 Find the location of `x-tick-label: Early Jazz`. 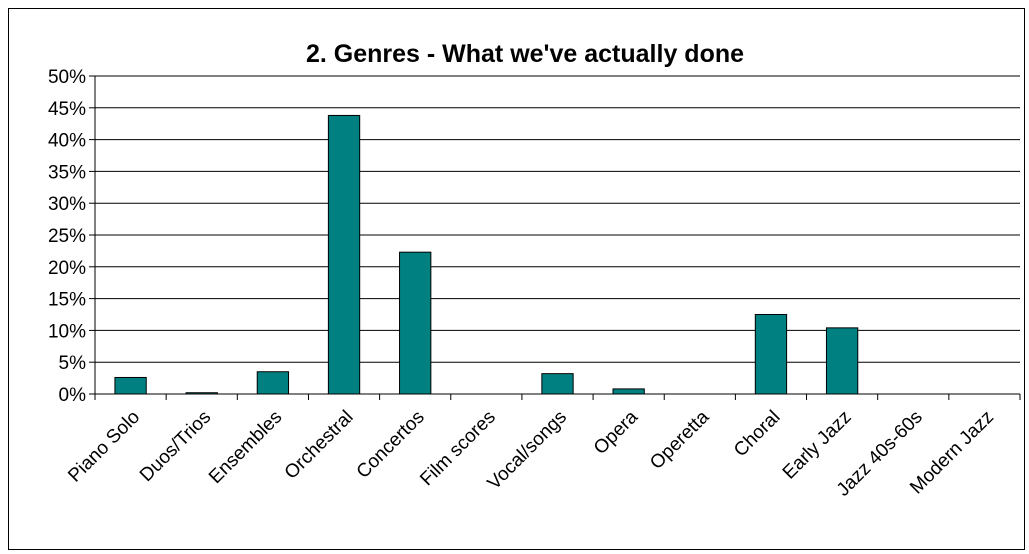

x-tick-label: Early Jazz is located at coordinates (817, 445).